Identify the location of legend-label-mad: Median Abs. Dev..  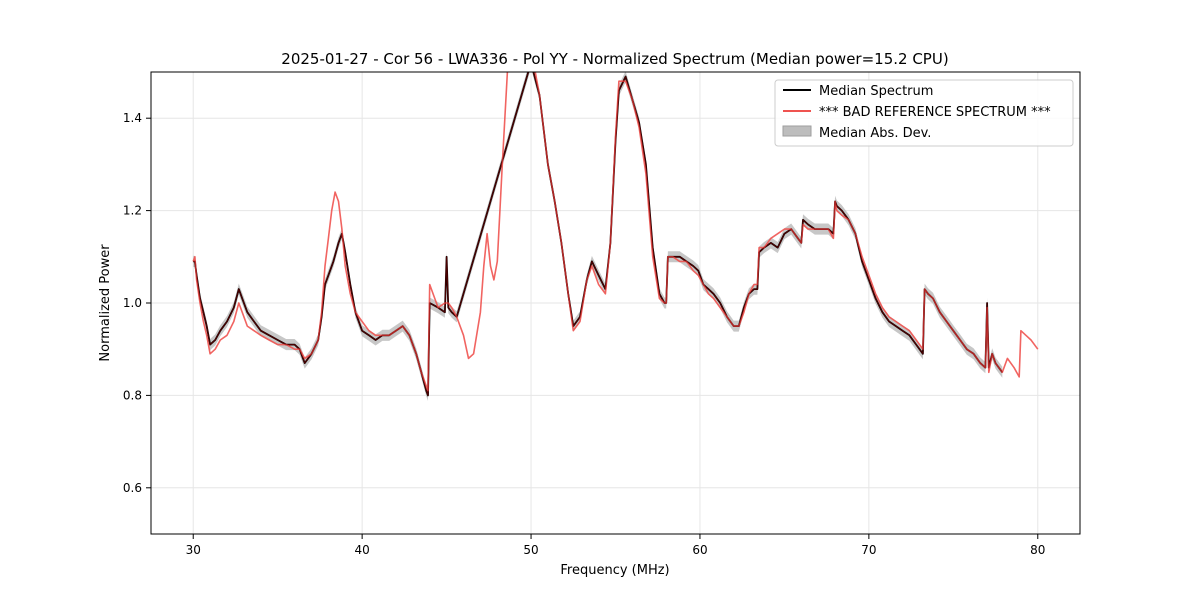
(875, 133).